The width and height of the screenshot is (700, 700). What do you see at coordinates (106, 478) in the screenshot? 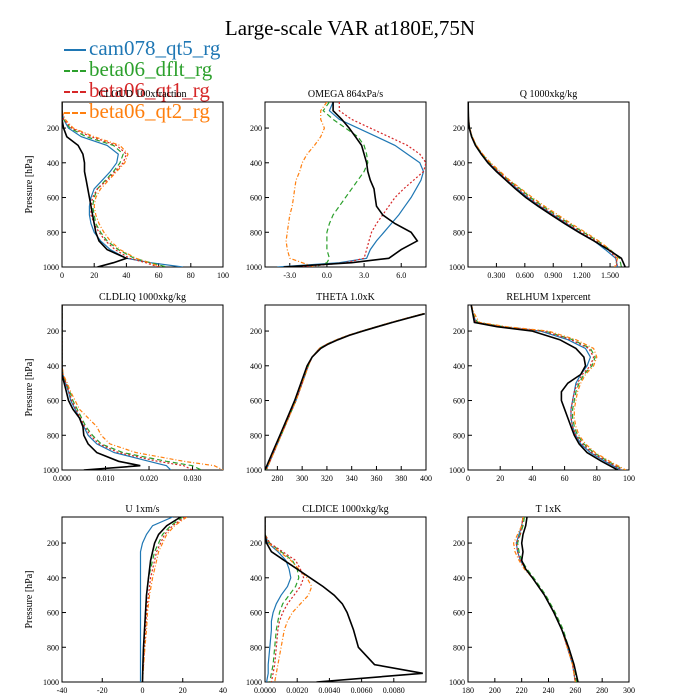
I see `x-tick-label: 0.010` at bounding box center [106, 478].